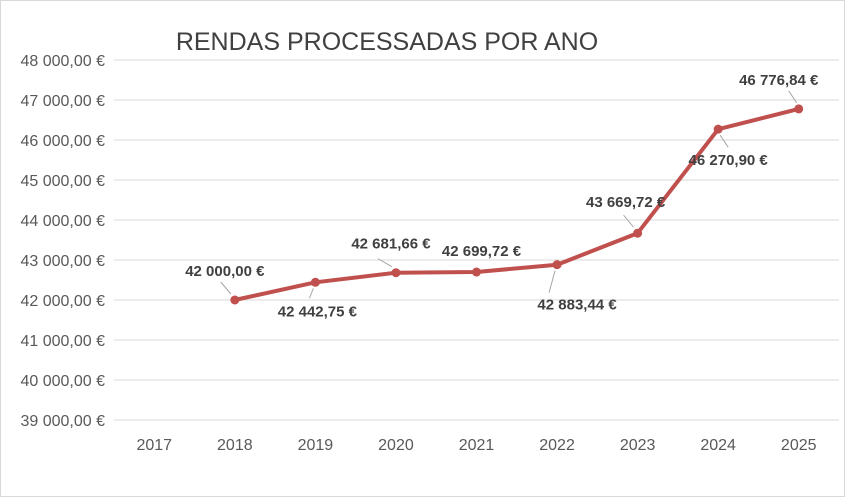 The width and height of the screenshot is (846, 501). Describe the element at coordinates (235, 445) in the screenshot. I see `x-tick-label: 2018` at that location.